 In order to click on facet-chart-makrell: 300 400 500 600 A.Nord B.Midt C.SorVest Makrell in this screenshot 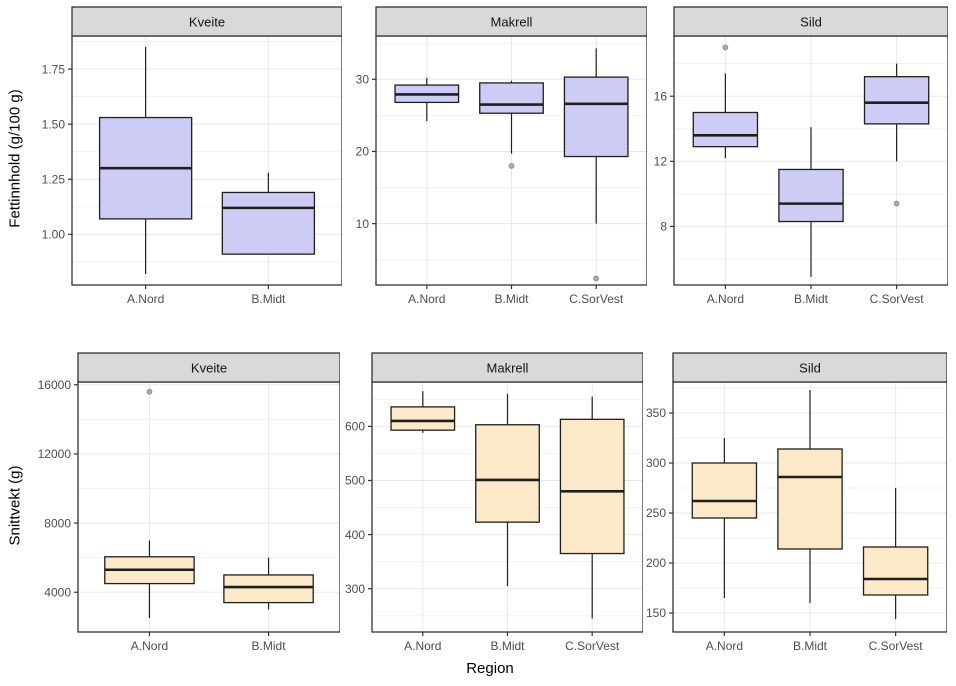, I will do `click(494, 502)`.